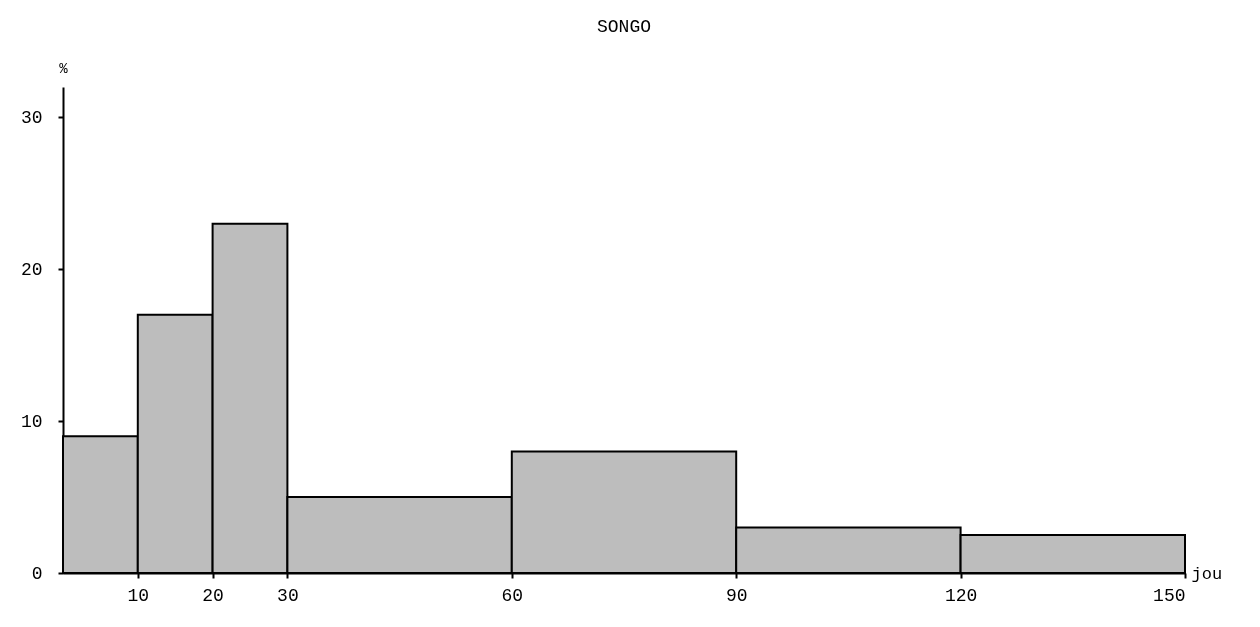  What do you see at coordinates (1207, 574) in the screenshot?
I see `x-axis-title: jou` at bounding box center [1207, 574].